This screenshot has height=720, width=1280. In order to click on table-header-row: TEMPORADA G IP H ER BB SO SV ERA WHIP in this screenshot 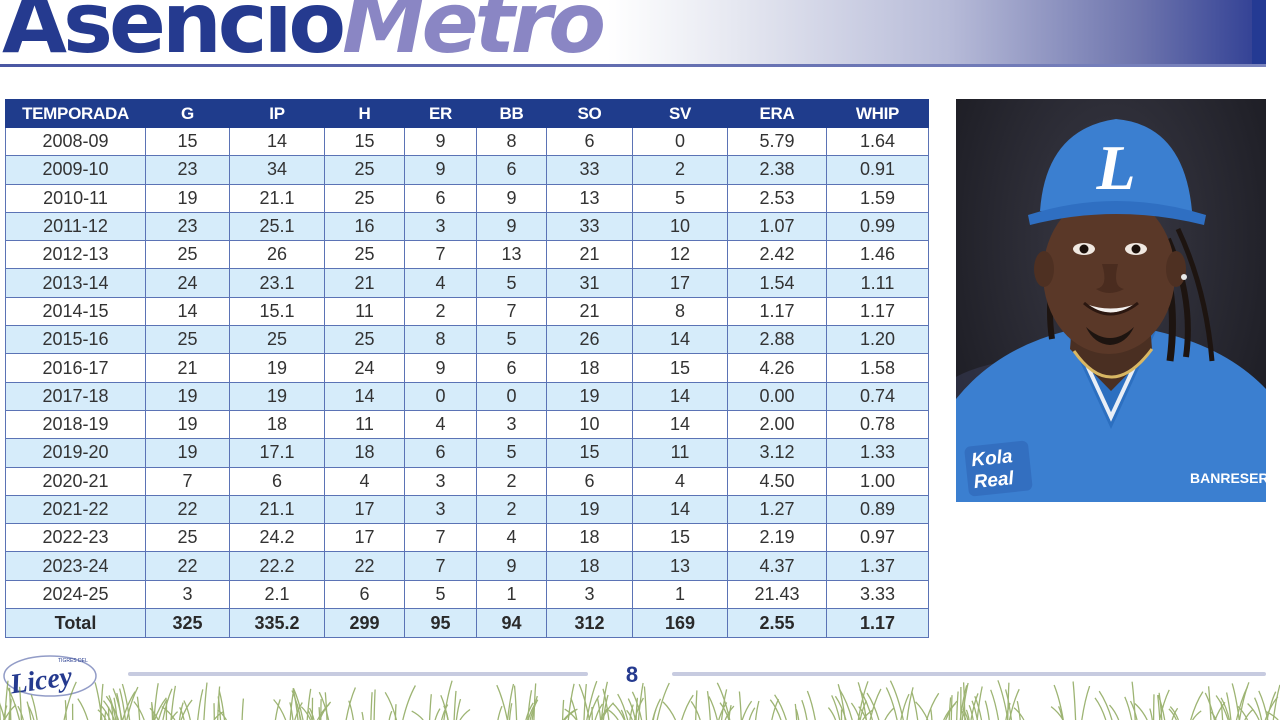, I will do `click(467, 113)`.